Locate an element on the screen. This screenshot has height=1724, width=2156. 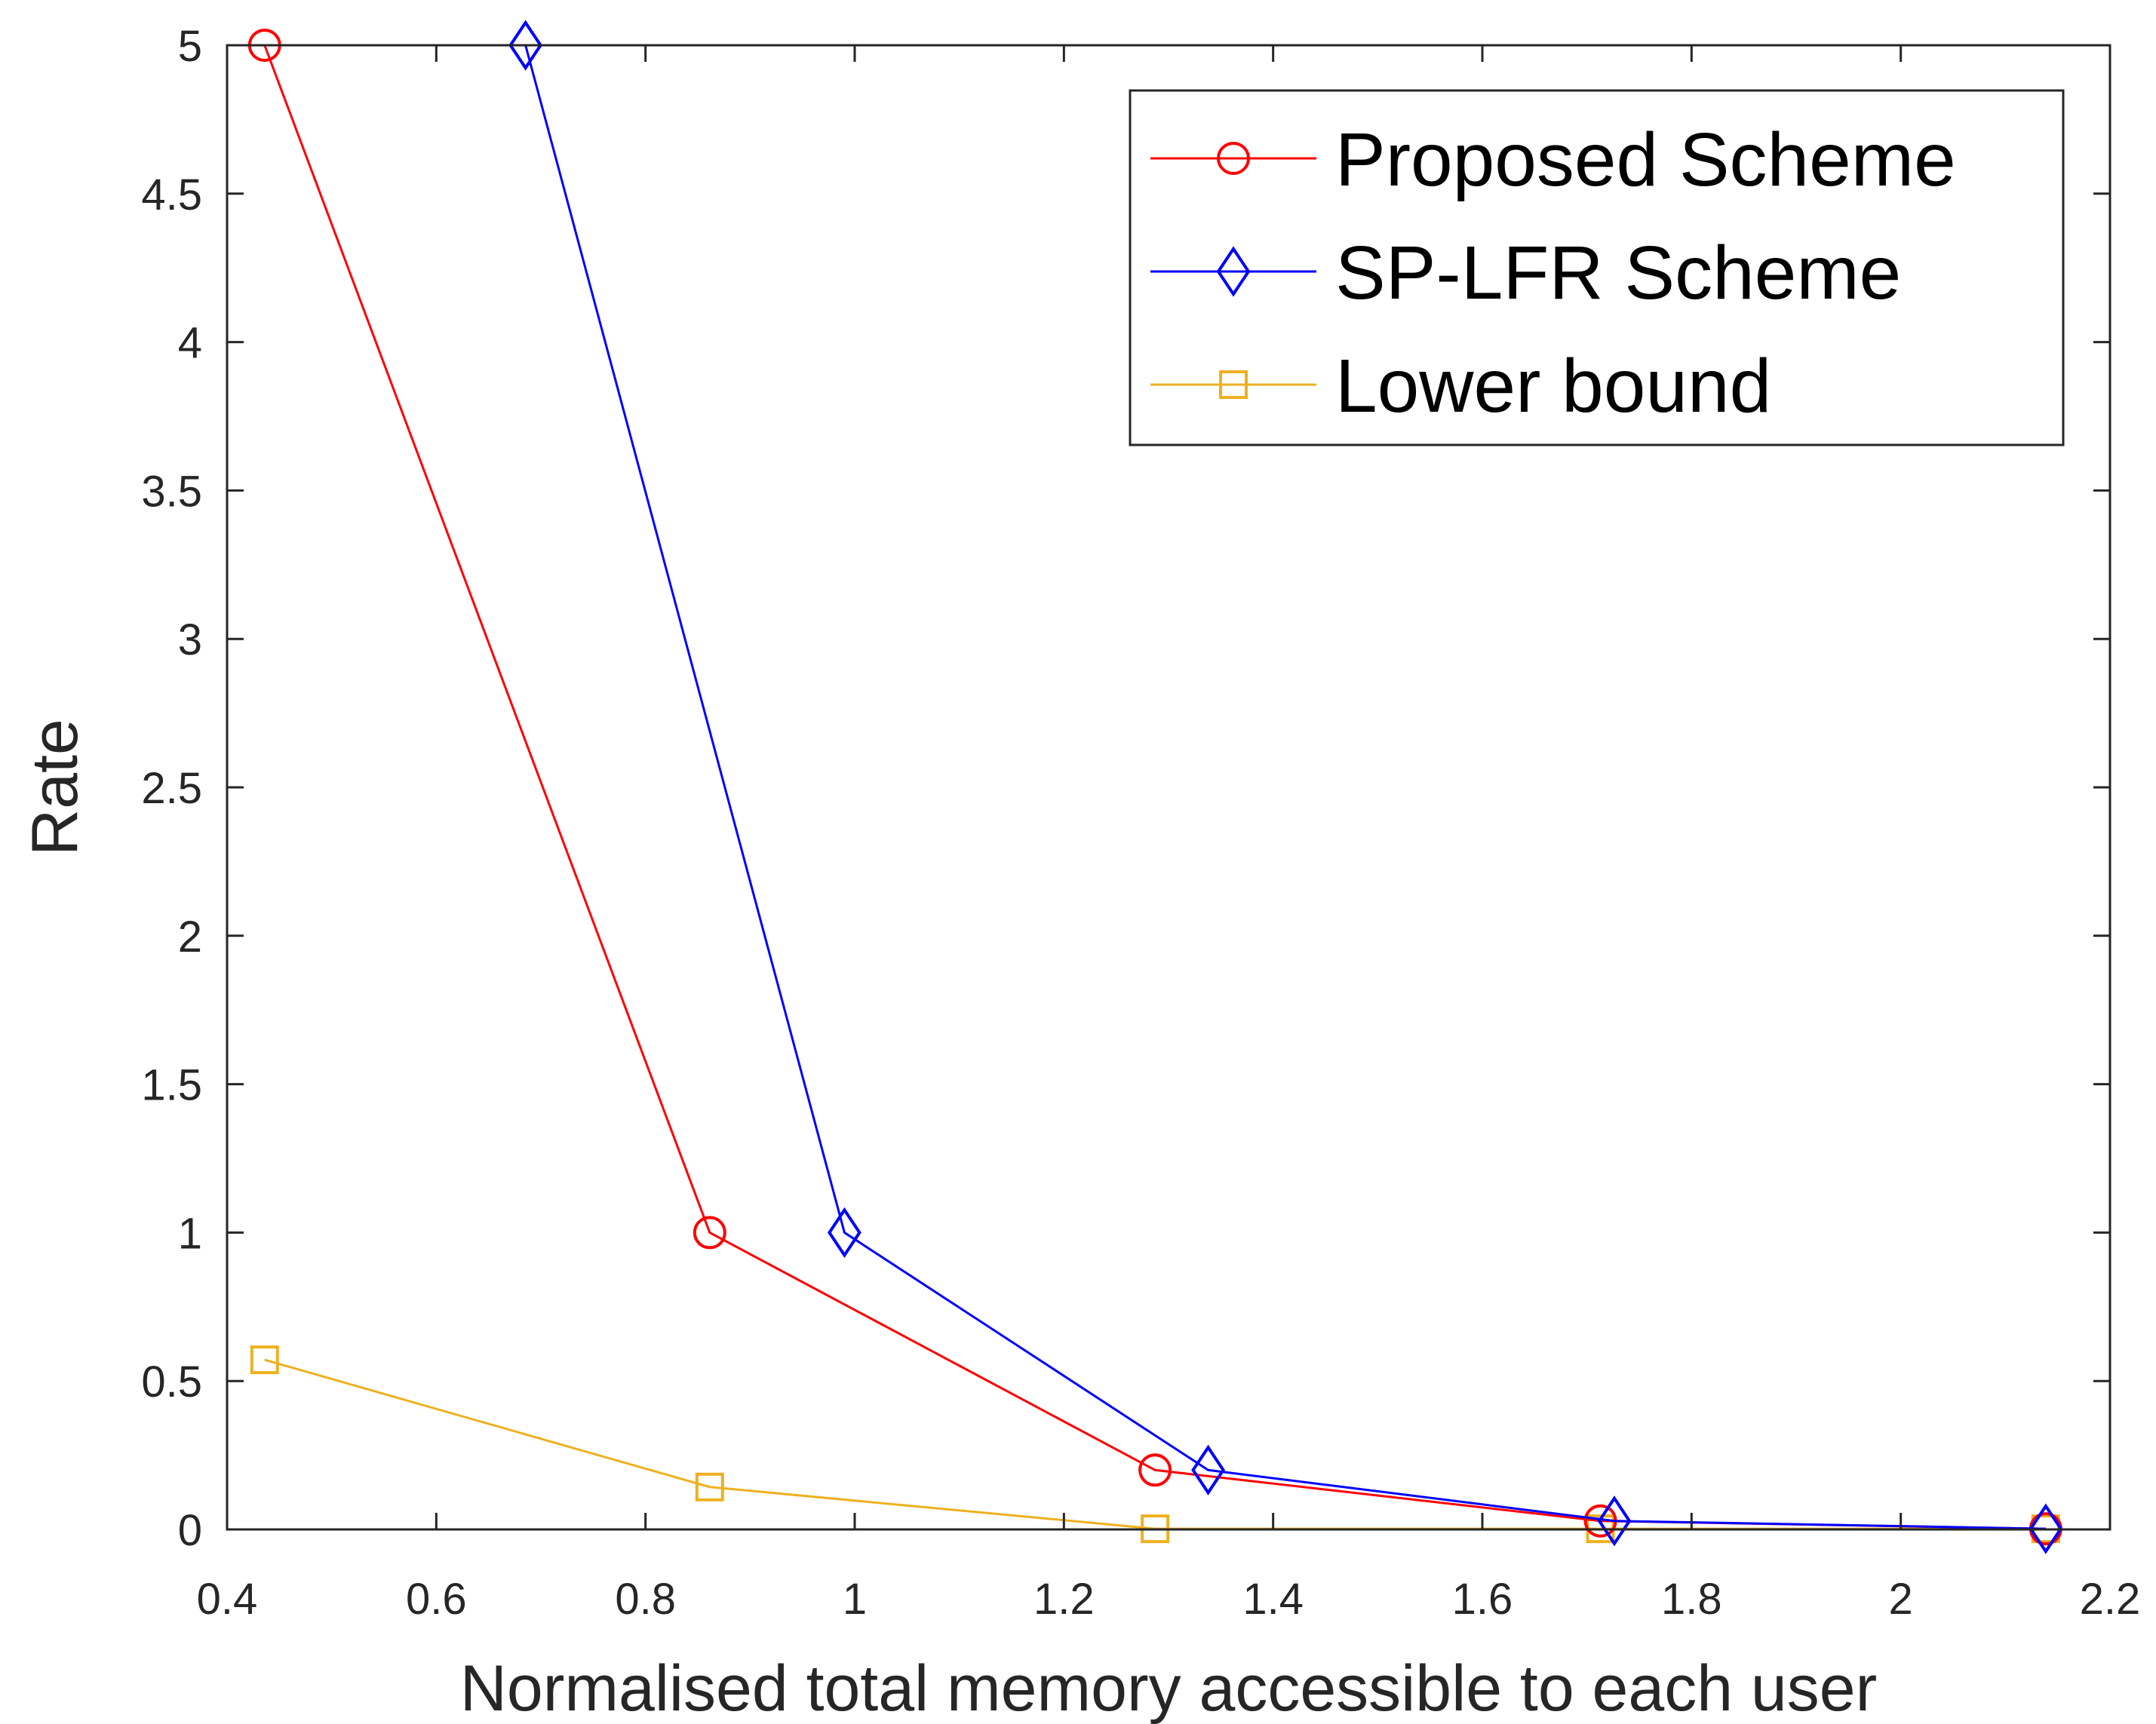
legend-entry: Lower bound is located at coordinates (1461, 386).